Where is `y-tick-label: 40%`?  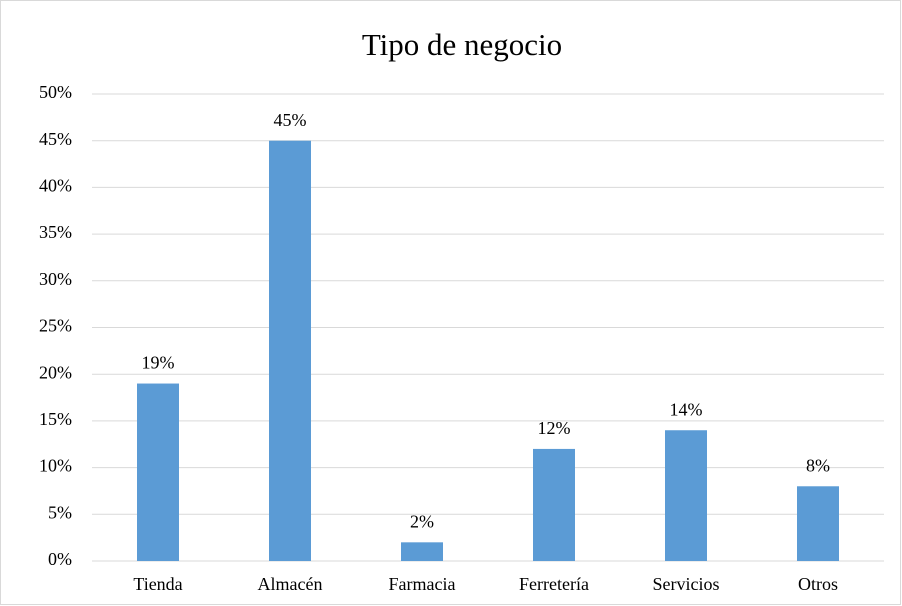
y-tick-label: 40% is located at coordinates (55, 186).